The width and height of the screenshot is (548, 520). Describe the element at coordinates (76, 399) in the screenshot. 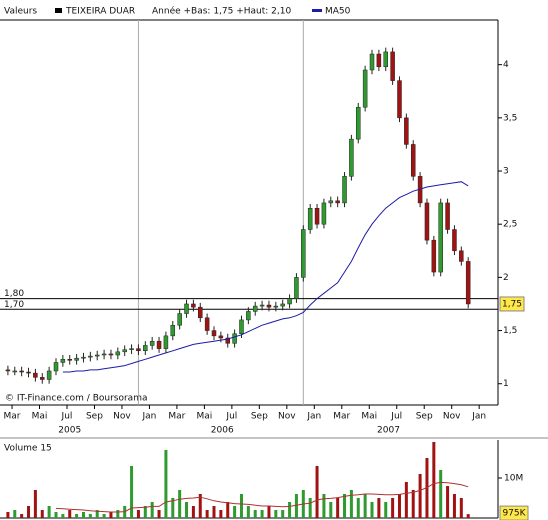

I see `credit: © IT-Finance.com / Boursorama` at that location.